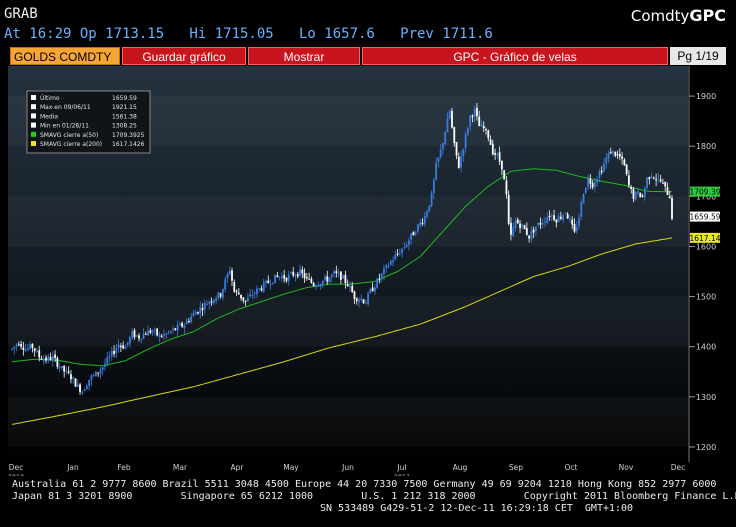 This screenshot has width=736, height=527. Describe the element at coordinates (21, 14) in the screenshot. I see `header-screen-name: GRAB` at that location.